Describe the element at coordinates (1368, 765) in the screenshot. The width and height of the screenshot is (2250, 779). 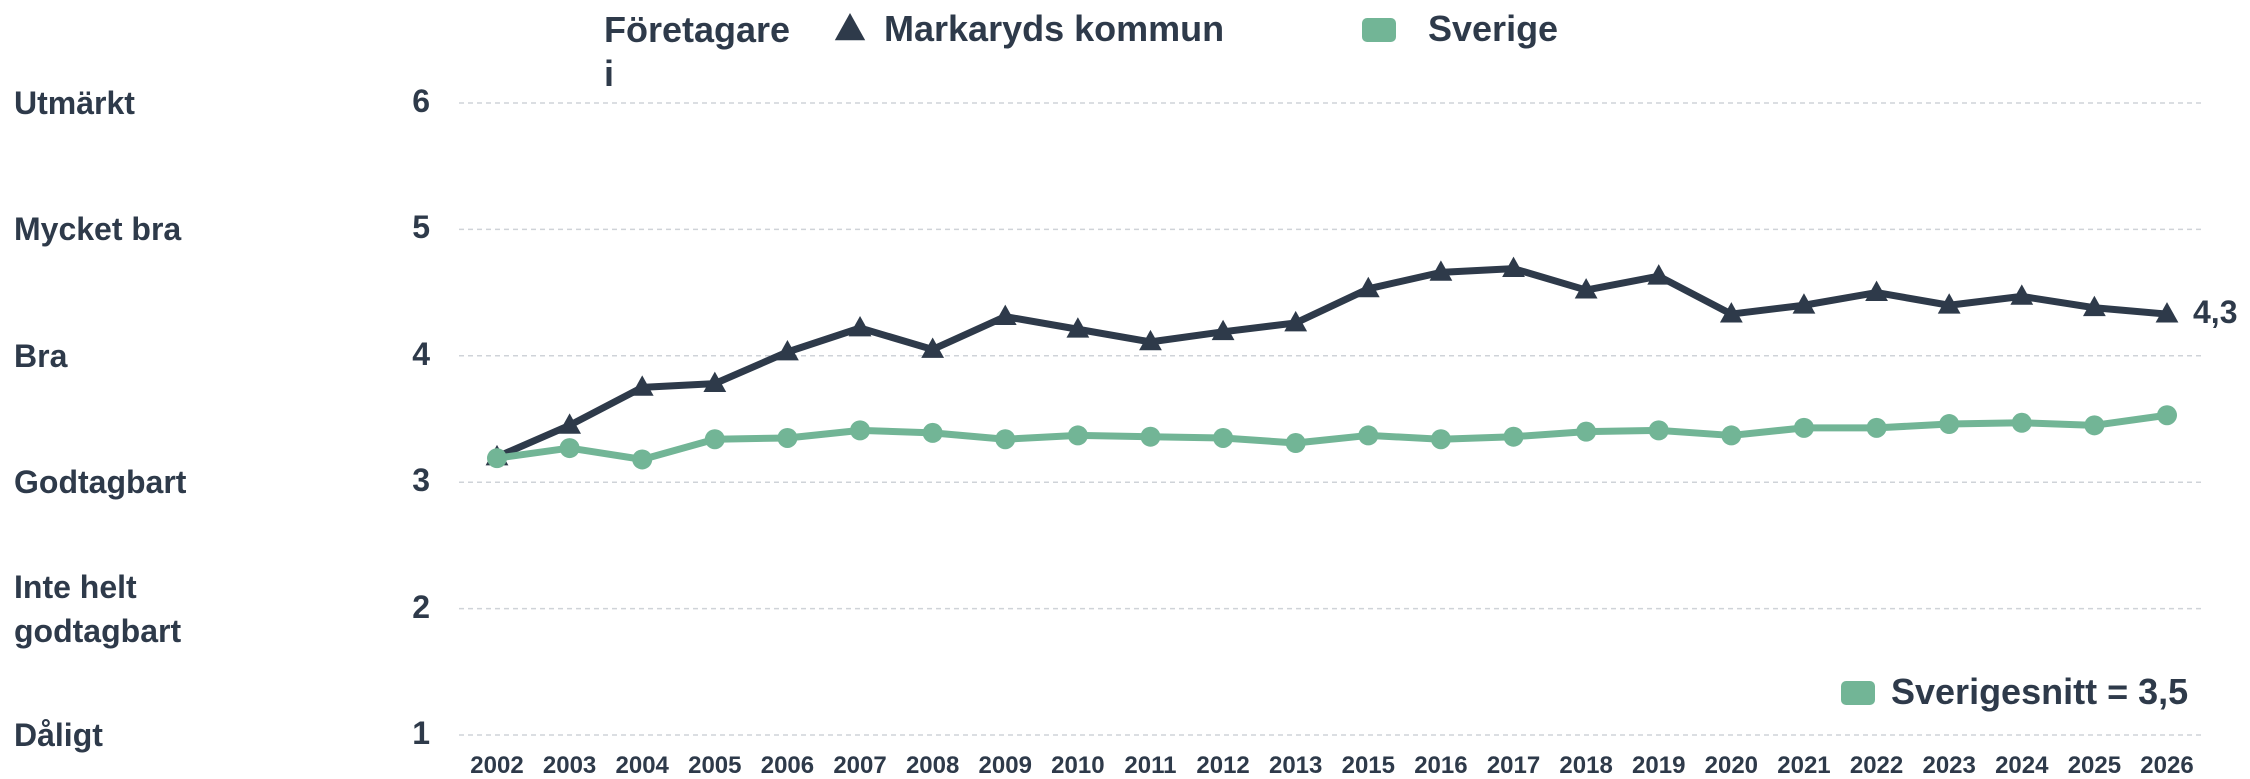
I see `x-tick-label: 2015` at that location.